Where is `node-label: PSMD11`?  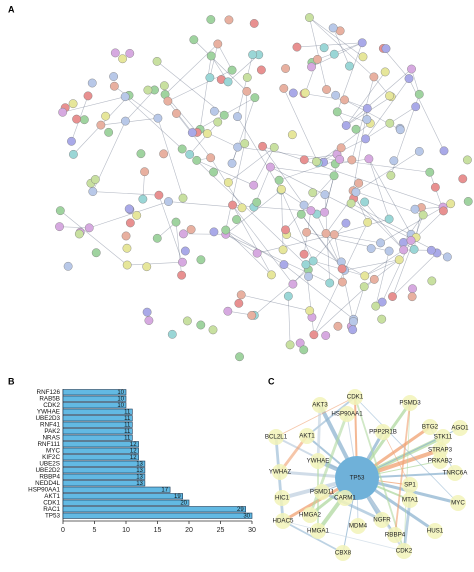
node-label: PSMD11 is located at coordinates (322, 492).